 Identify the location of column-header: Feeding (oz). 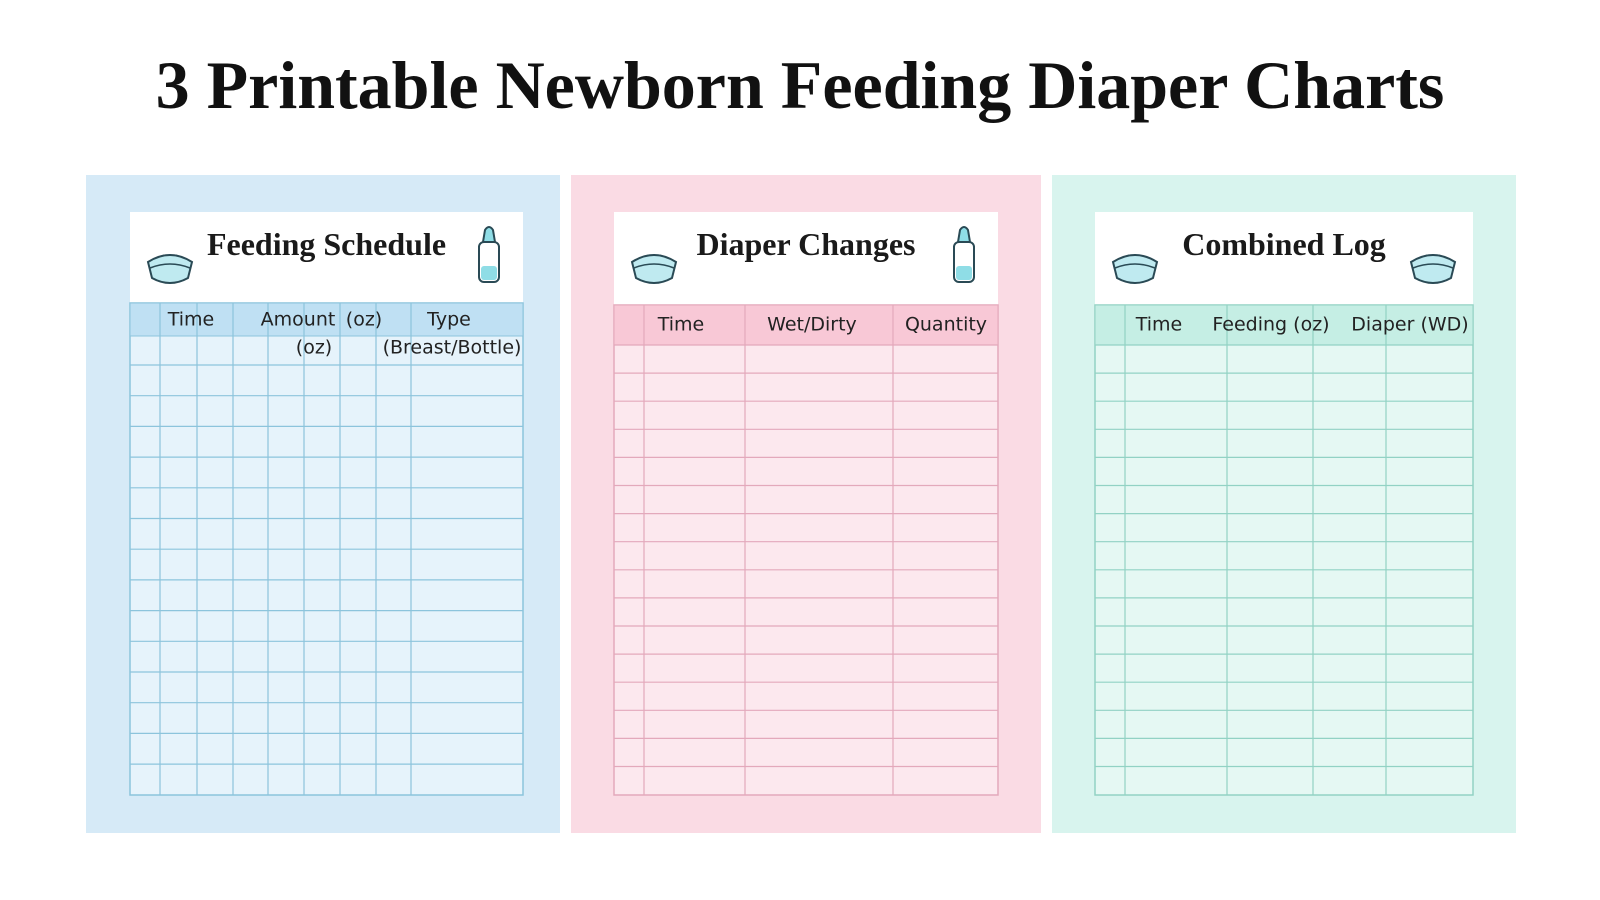
(1270, 325).